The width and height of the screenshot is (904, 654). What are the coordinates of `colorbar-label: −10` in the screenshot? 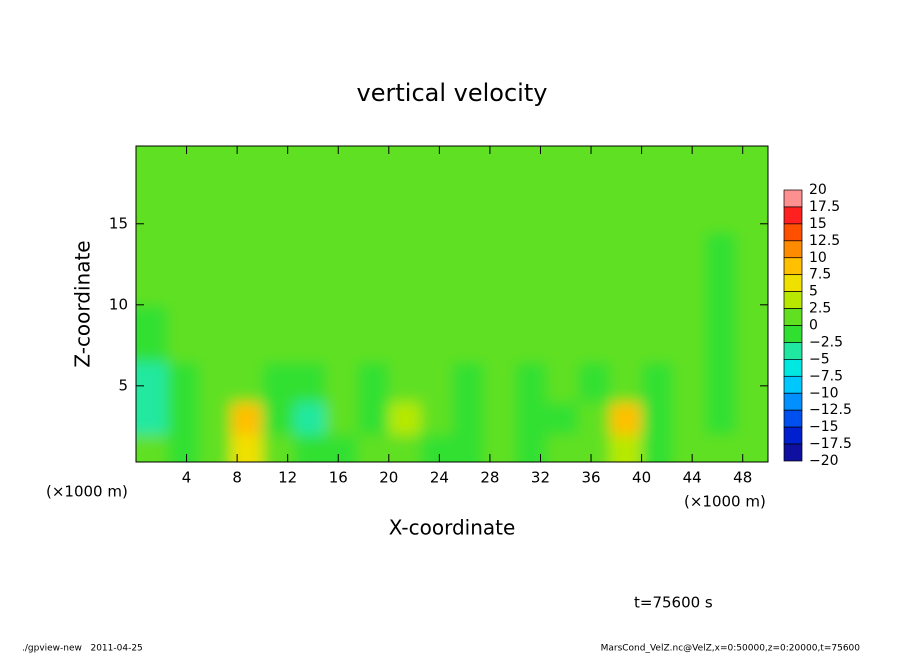 It's located at (824, 393).